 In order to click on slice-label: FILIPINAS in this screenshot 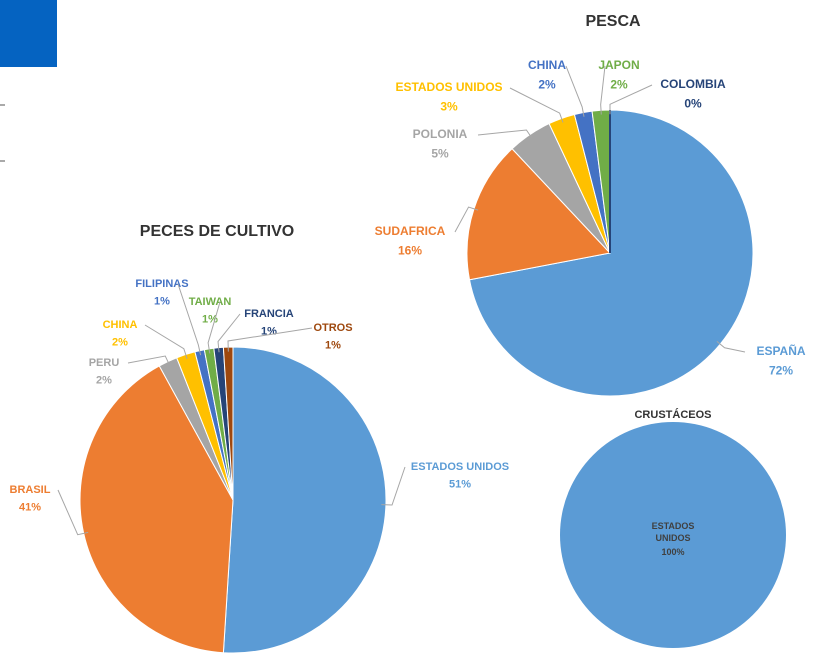, I will do `click(161, 284)`.